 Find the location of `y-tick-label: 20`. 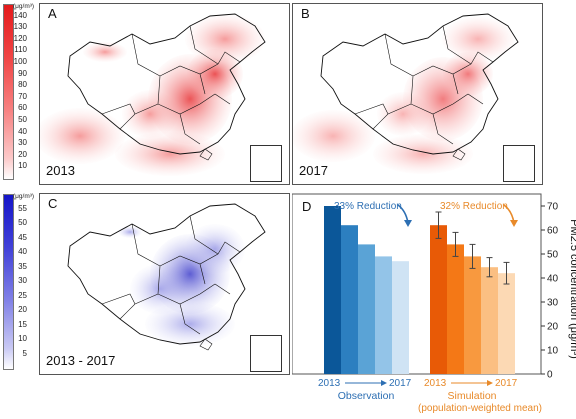

y-tick-label: 20 is located at coordinates (553, 327).